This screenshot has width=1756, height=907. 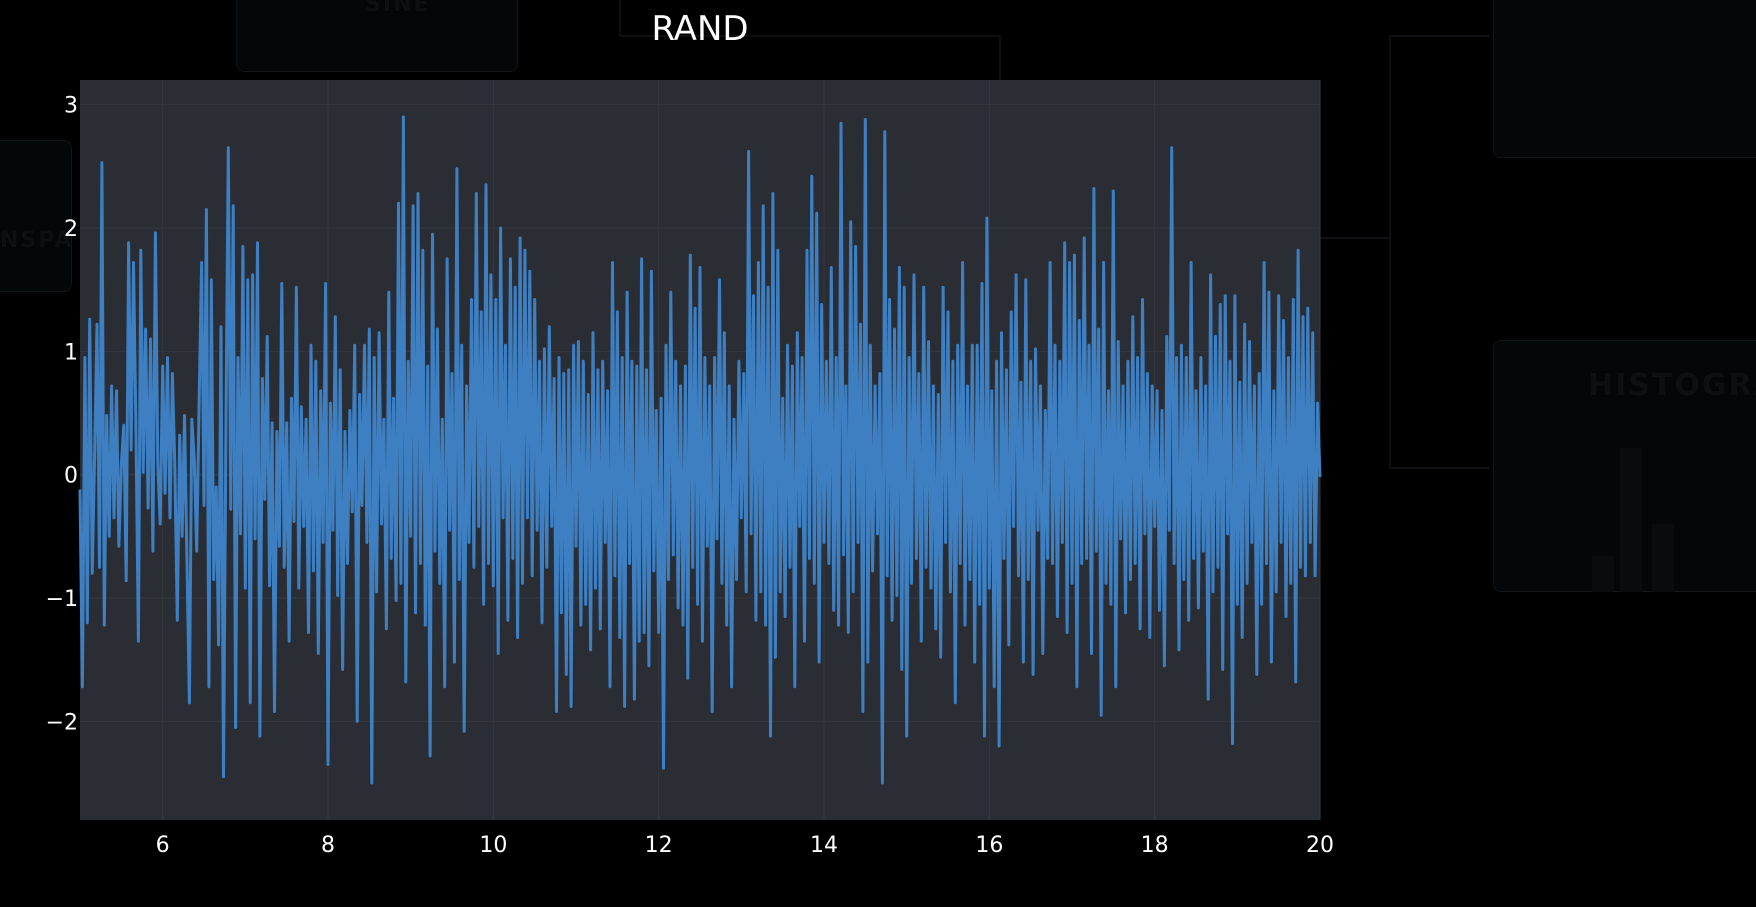 What do you see at coordinates (699, 29) in the screenshot?
I see `chart-title: RAND` at bounding box center [699, 29].